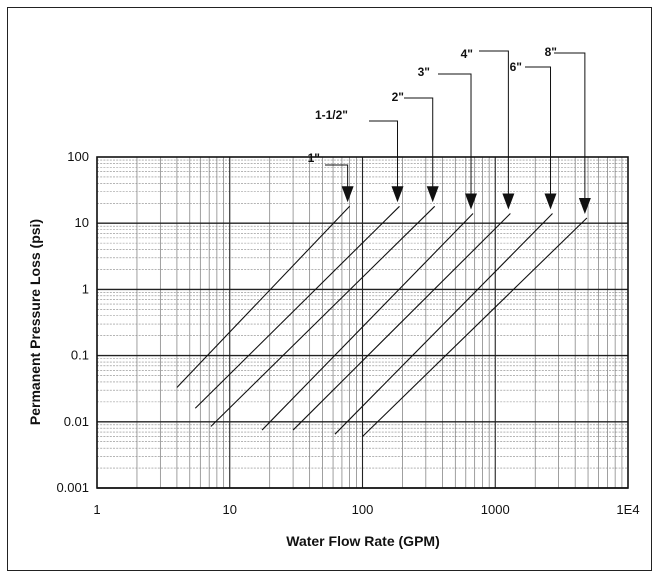 The width and height of the screenshot is (661, 580). Describe the element at coordinates (314, 158) in the screenshot. I see `size-label: 1"` at that location.